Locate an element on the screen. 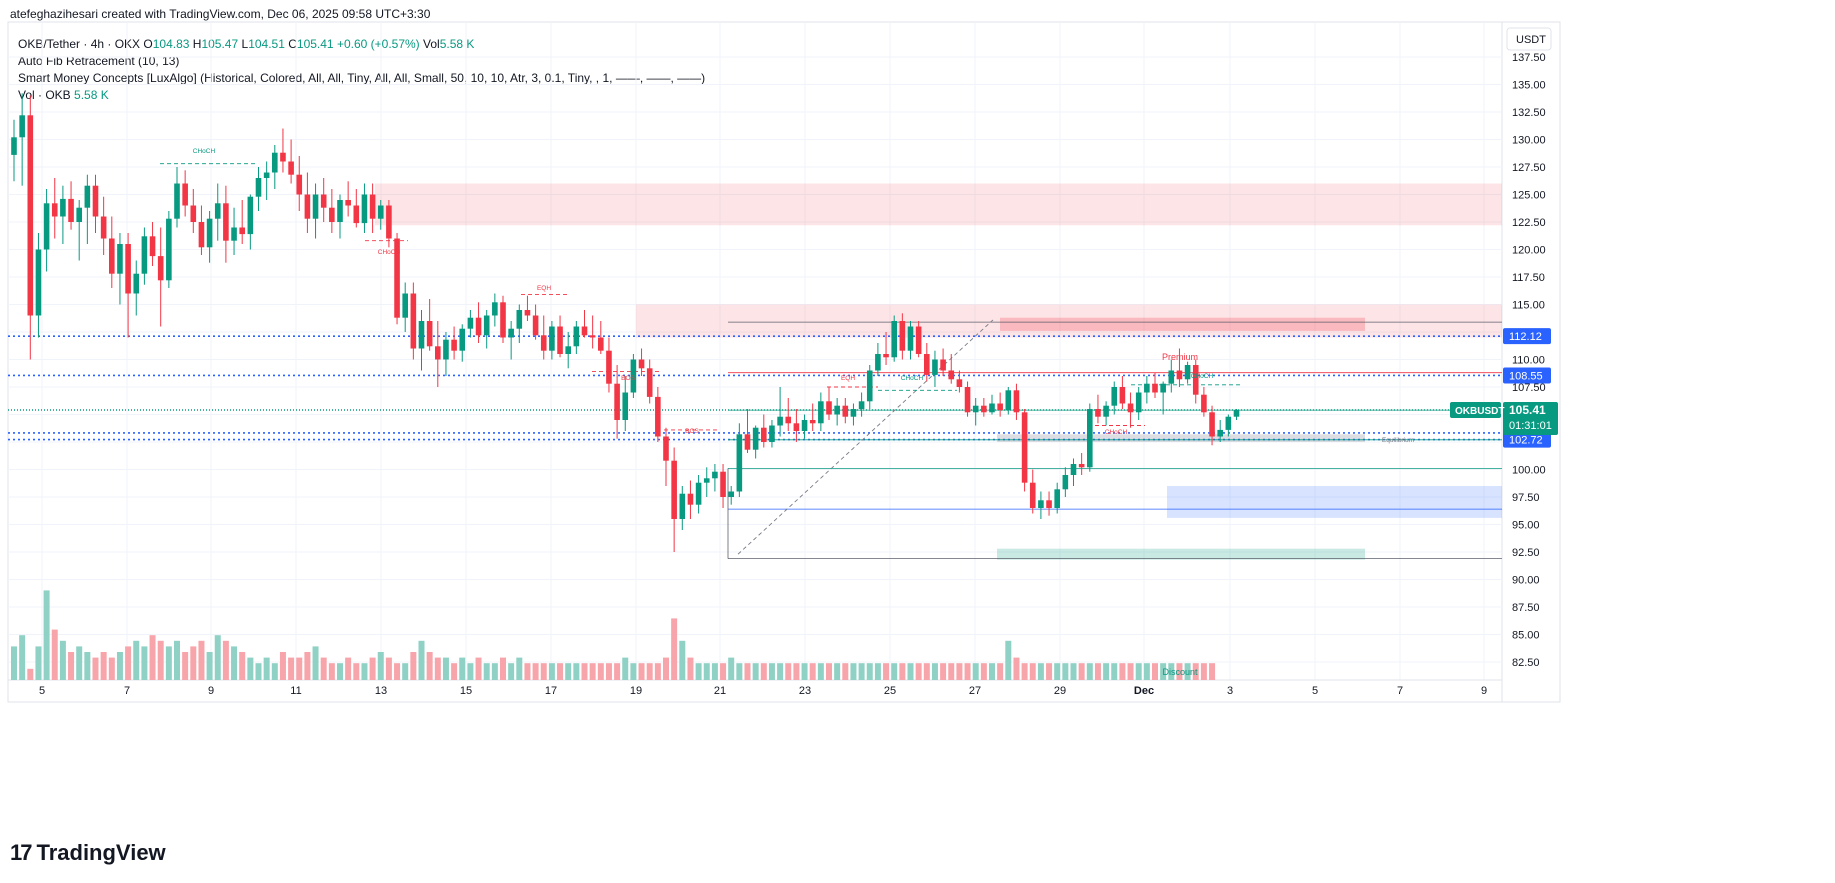  time-tick-label: 27 is located at coordinates (975, 691).